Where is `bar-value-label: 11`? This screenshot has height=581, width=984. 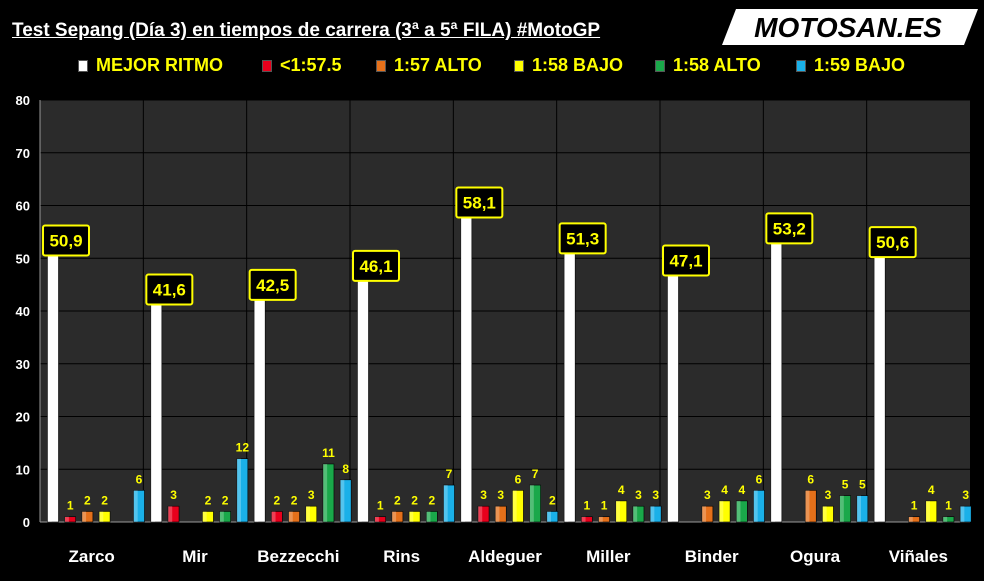 bar-value-label: 11 is located at coordinates (328, 453).